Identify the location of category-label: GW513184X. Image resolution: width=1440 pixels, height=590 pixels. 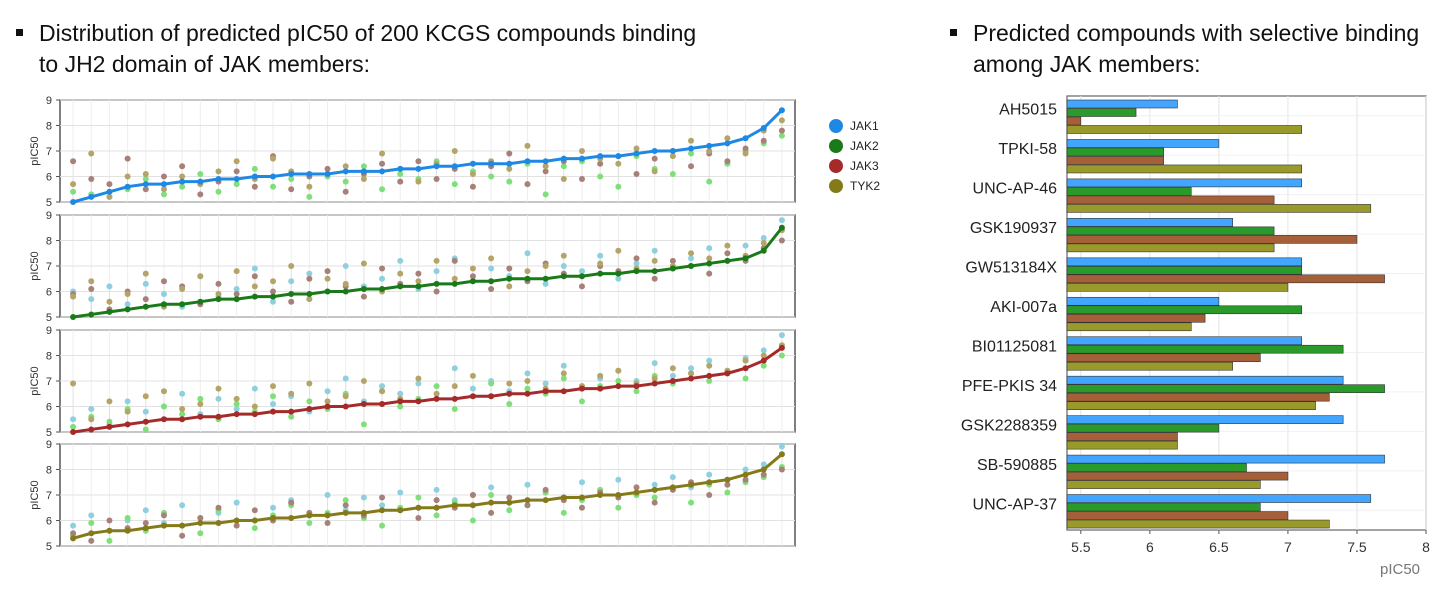
(1011, 268).